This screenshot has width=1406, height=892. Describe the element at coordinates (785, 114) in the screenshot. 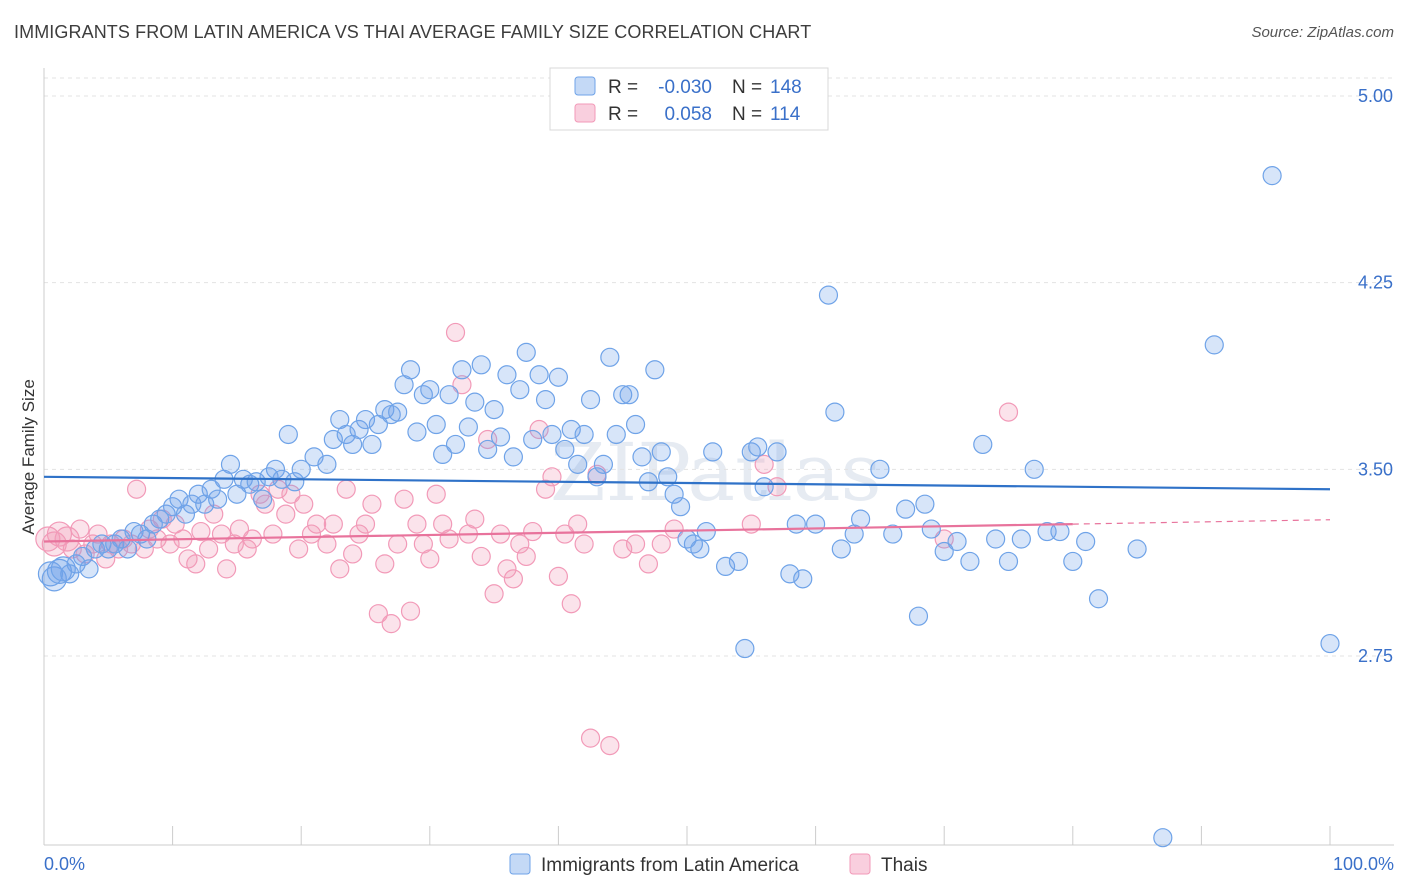

I see `legend-n-value-2: 114` at that location.